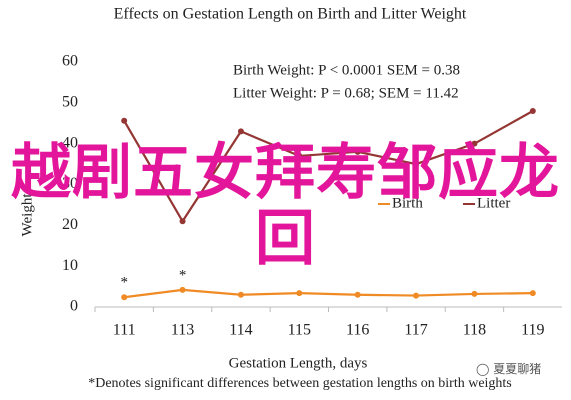 Image resolution: width=571 pixels, height=400 pixels. What do you see at coordinates (70, 265) in the screenshot?
I see `y-tick-label: 10` at bounding box center [70, 265].